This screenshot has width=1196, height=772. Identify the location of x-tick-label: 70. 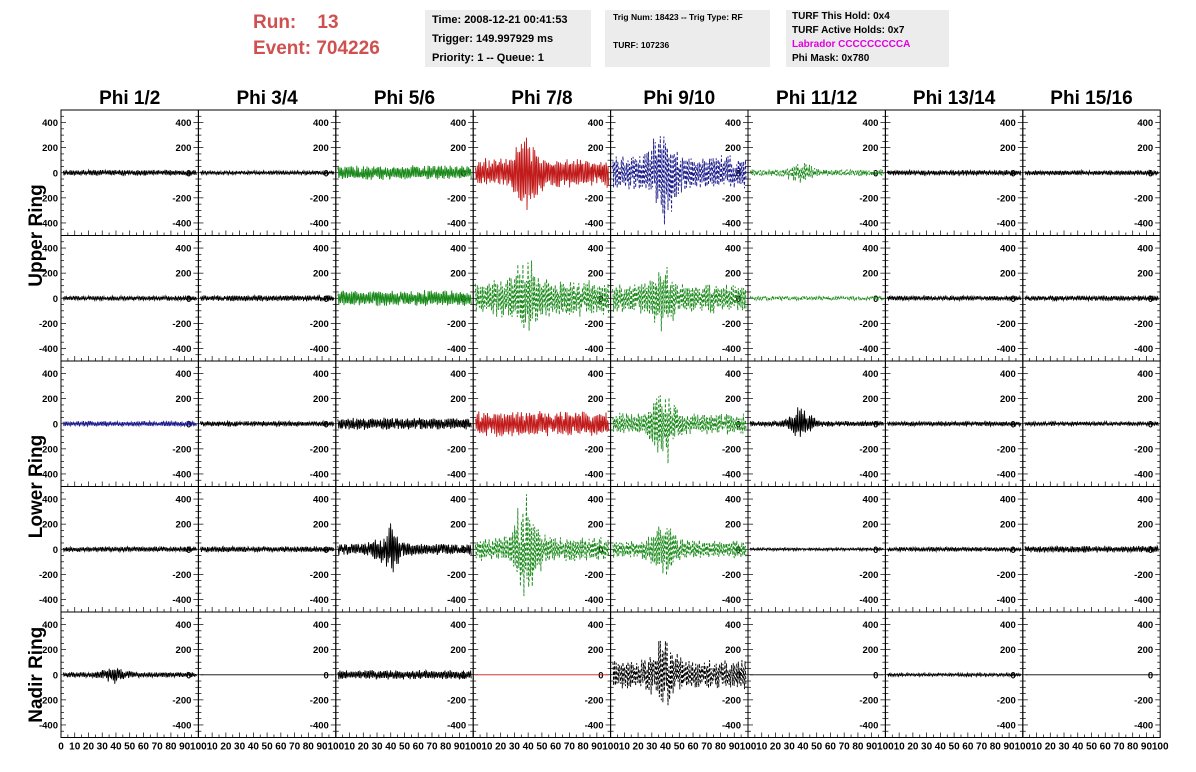
(982, 747).